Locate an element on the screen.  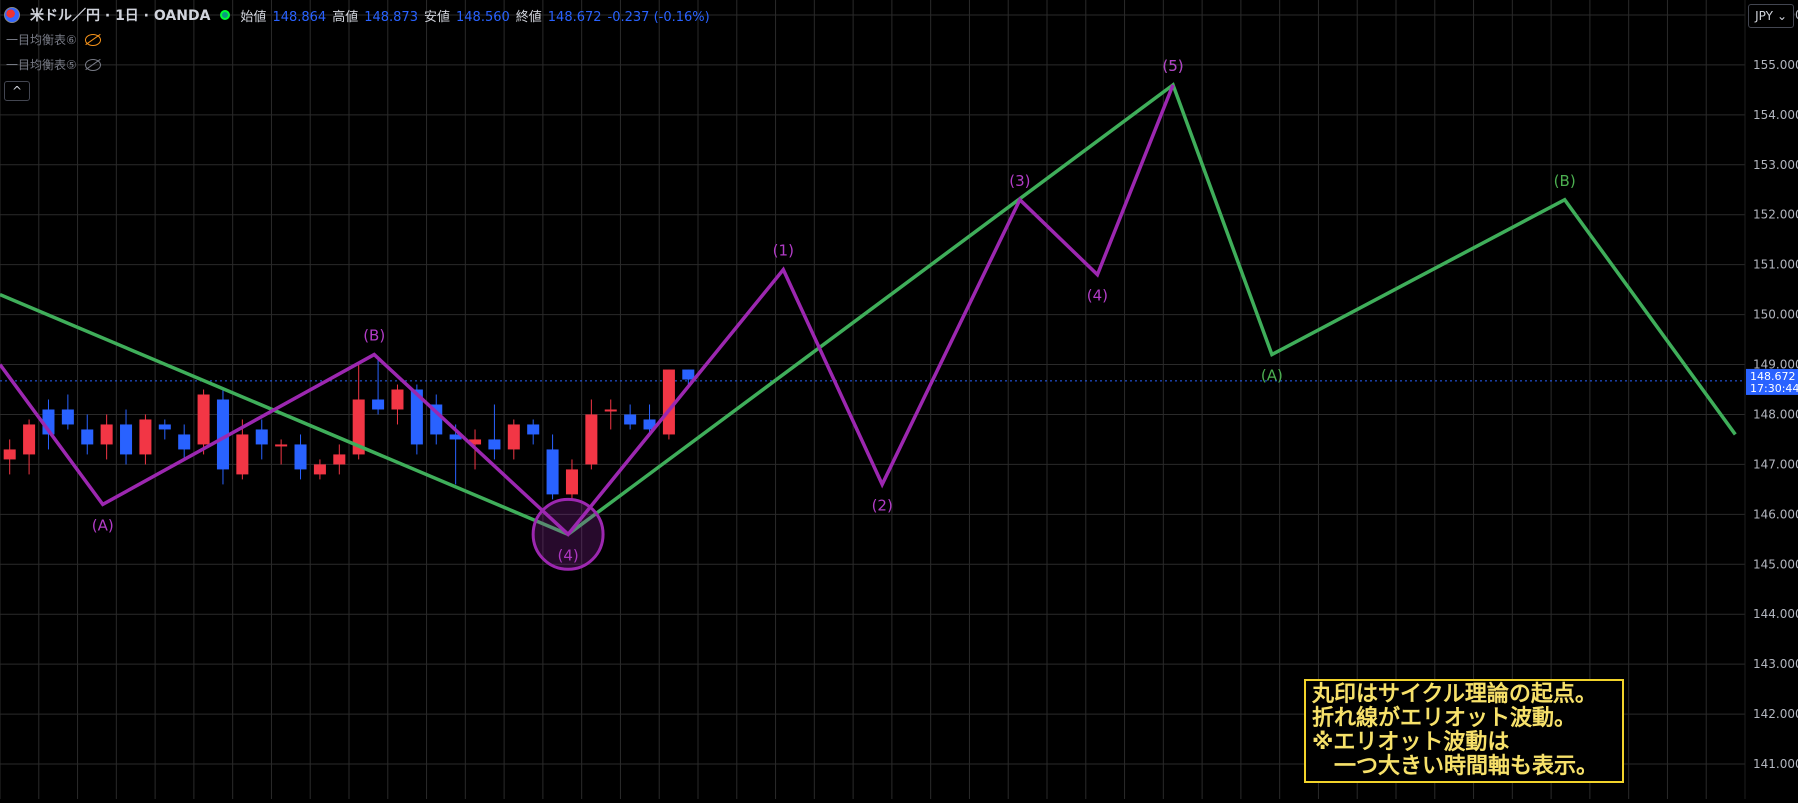
y-tick-label: 151.000 is located at coordinates (1775, 265).